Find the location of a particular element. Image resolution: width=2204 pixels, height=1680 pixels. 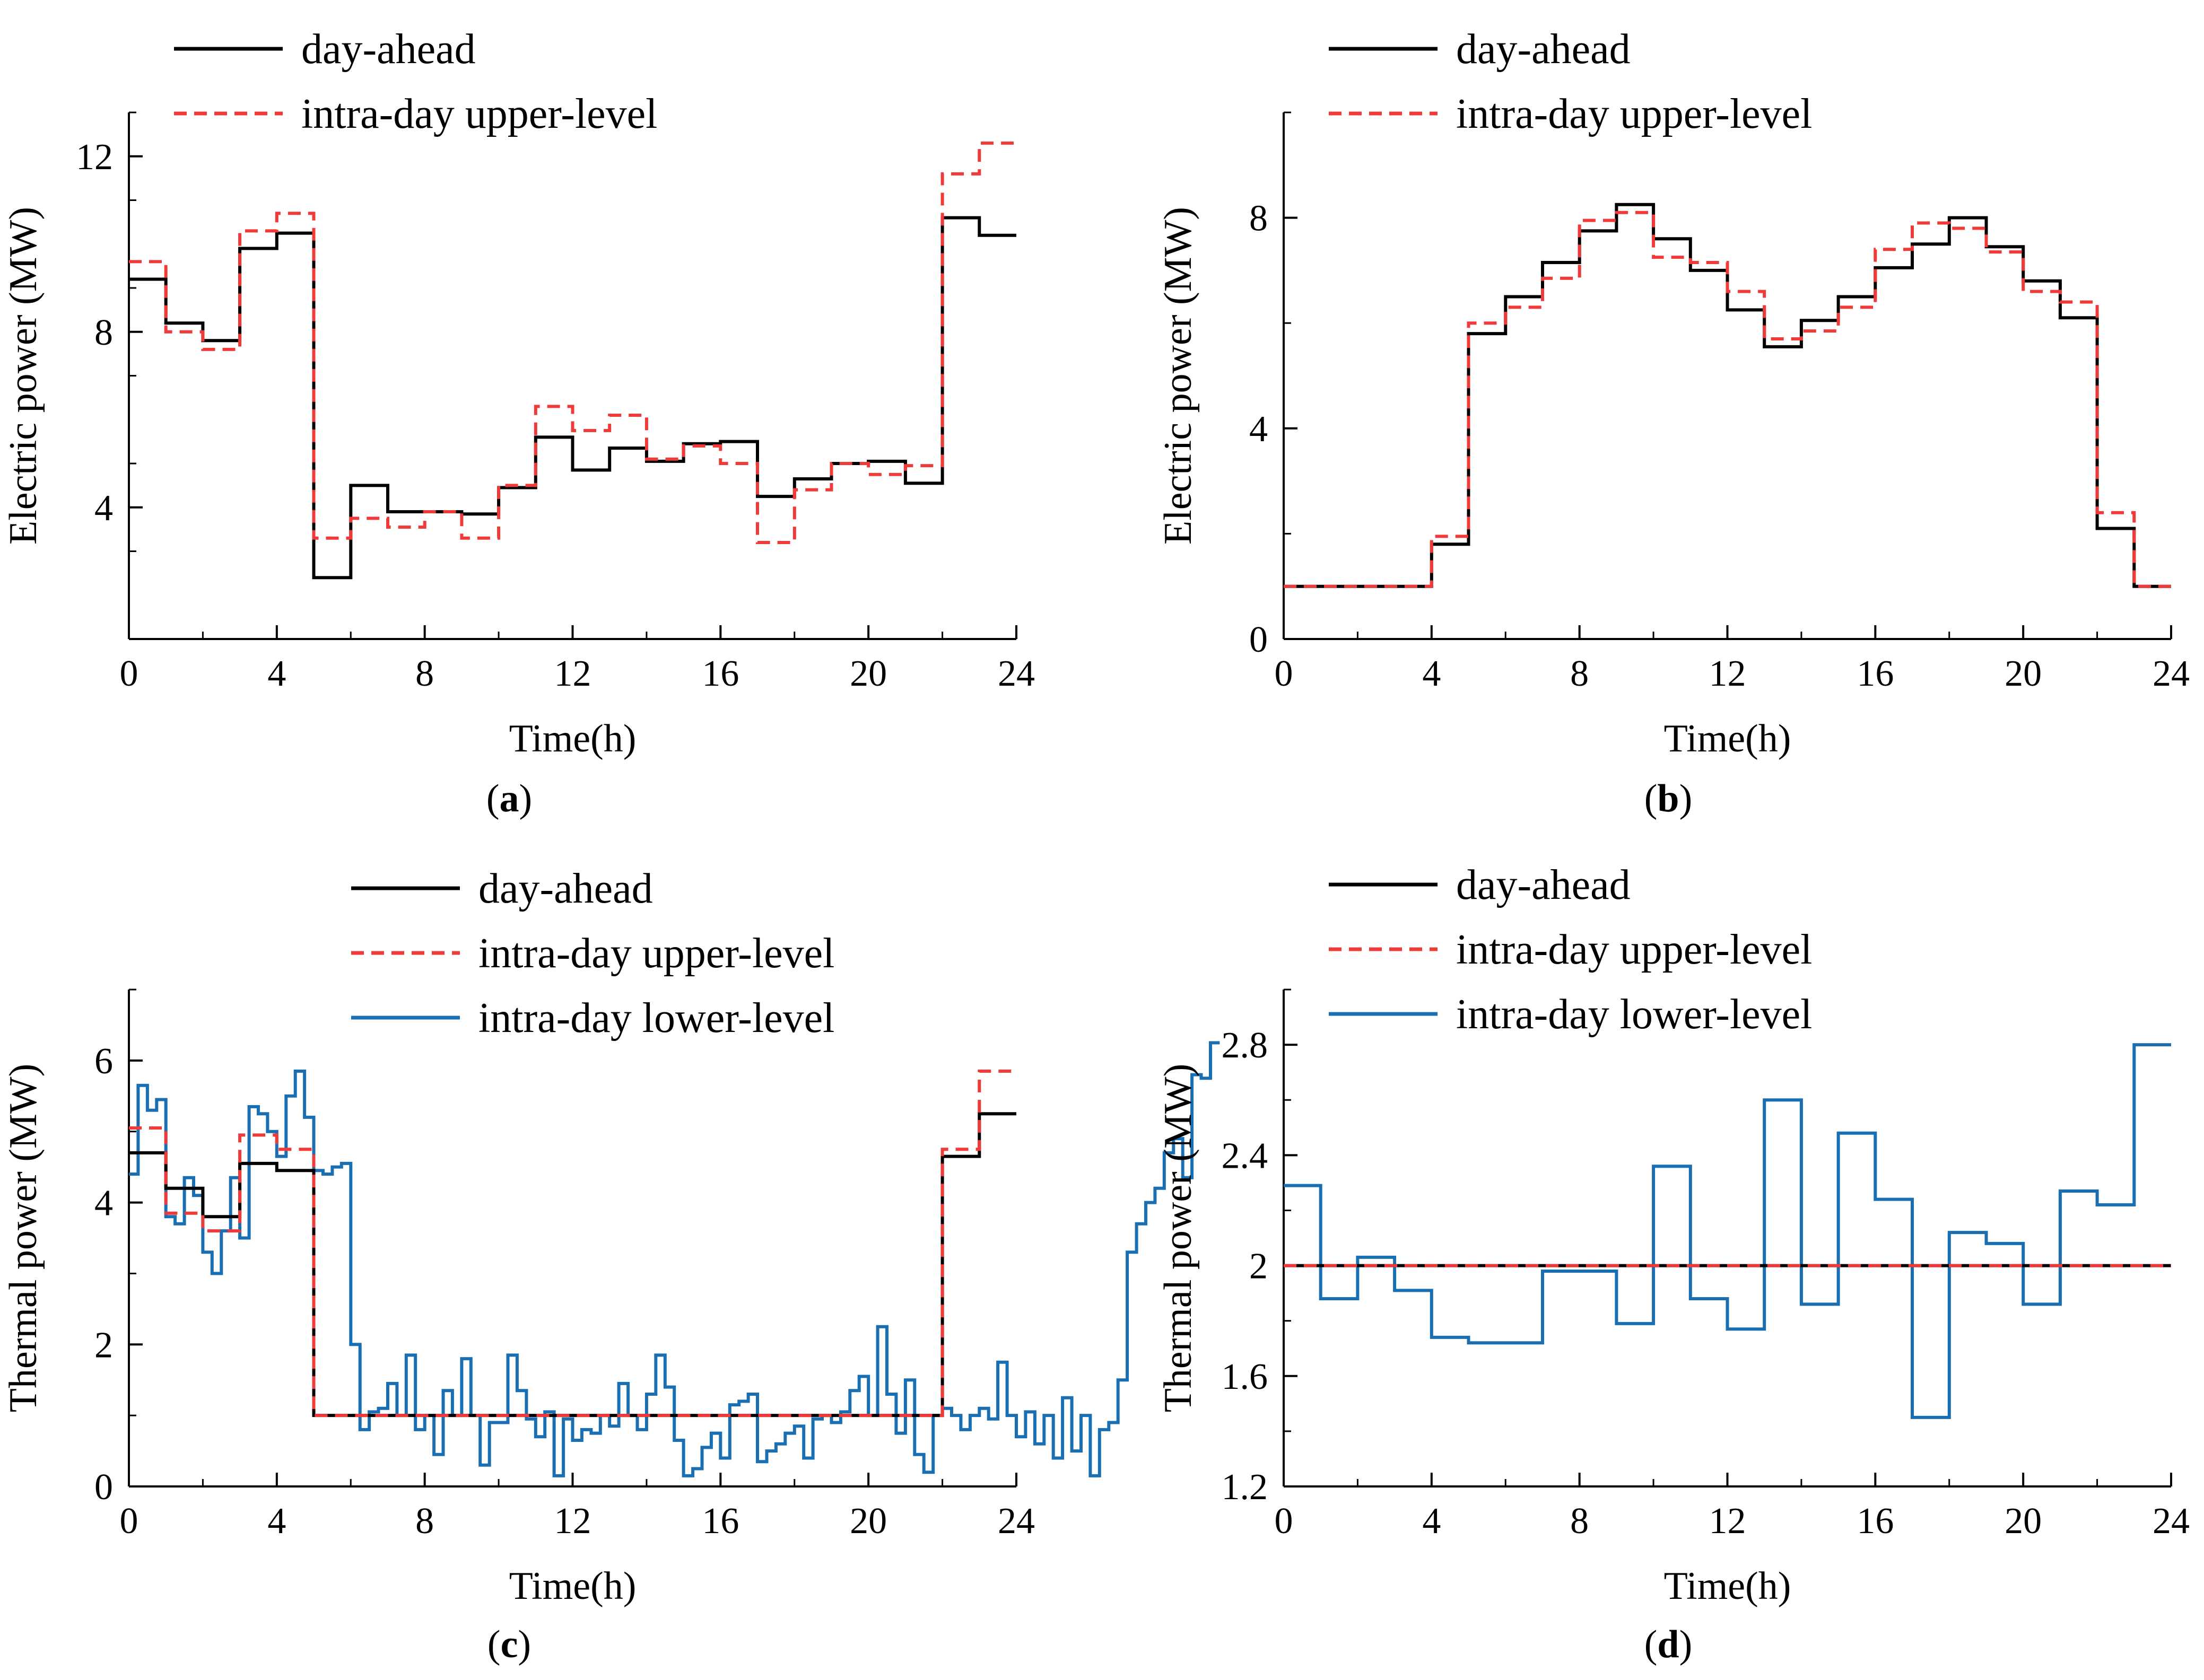

y-tick-label: 12 is located at coordinates (94, 157).